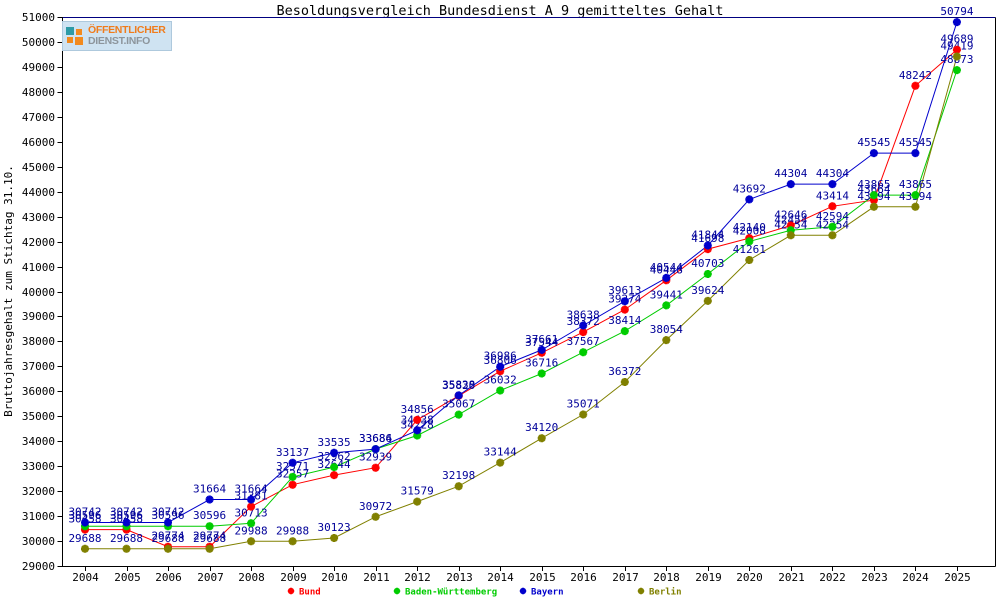 The width and height of the screenshot is (1000, 600). Describe the element at coordinates (459, 577) in the screenshot. I see `x-tick-label: 2013` at that location.